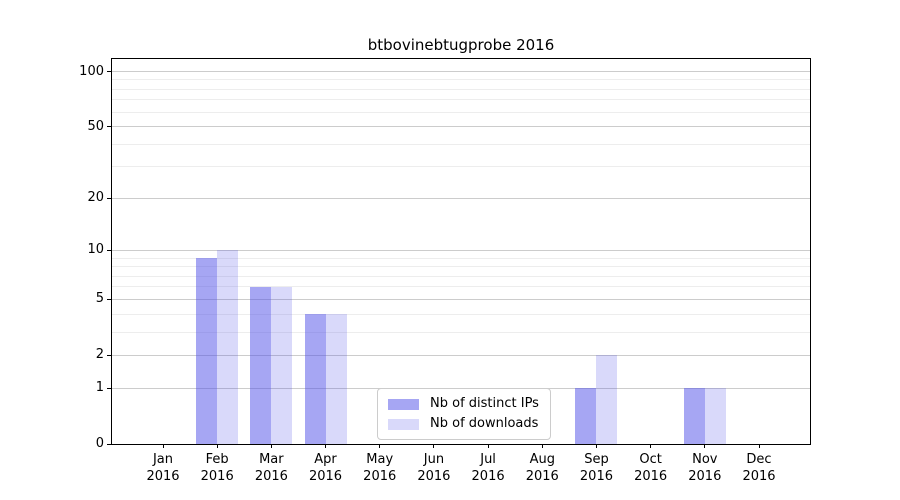  Describe the element at coordinates (596, 468) in the screenshot. I see `x-tick-label: Sep 2016` at that location.